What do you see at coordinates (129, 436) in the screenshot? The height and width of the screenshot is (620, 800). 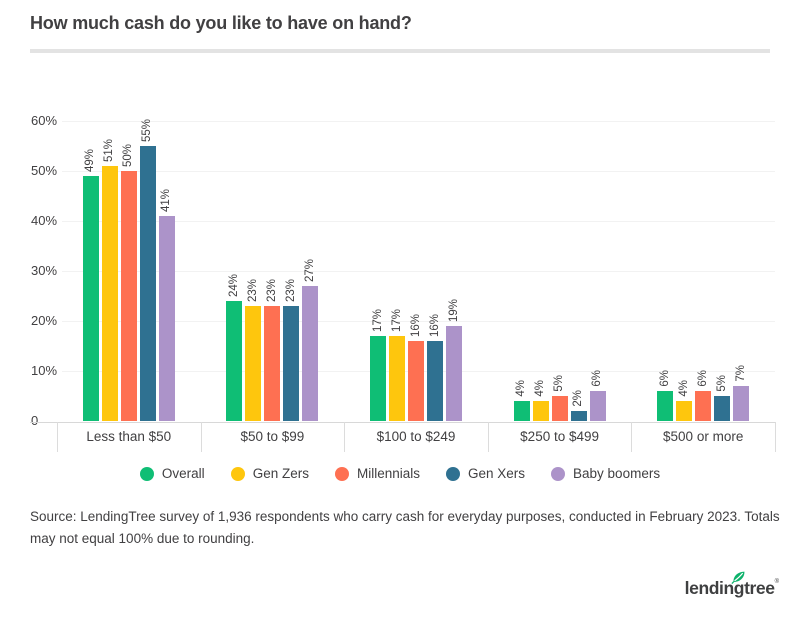 I see `category-label: Less than $50` at bounding box center [129, 436].